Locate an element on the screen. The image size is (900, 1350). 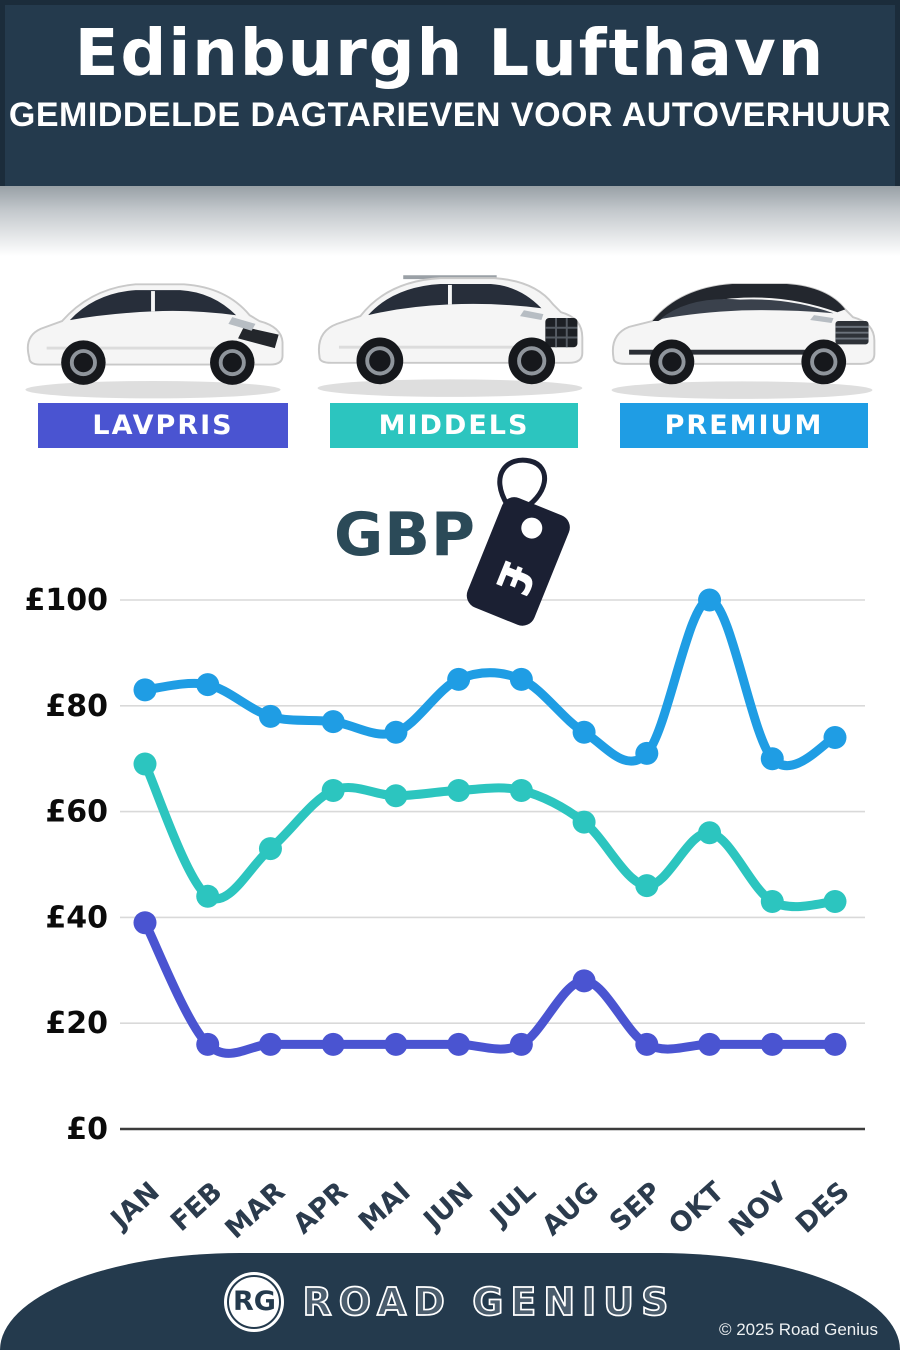
y-tick-label: £100 is located at coordinates (67, 600).